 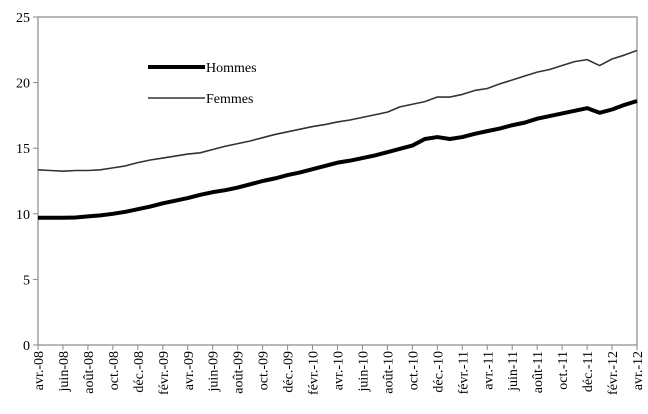 I want to click on x-tick-label: oct.-09, so click(x=264, y=370).